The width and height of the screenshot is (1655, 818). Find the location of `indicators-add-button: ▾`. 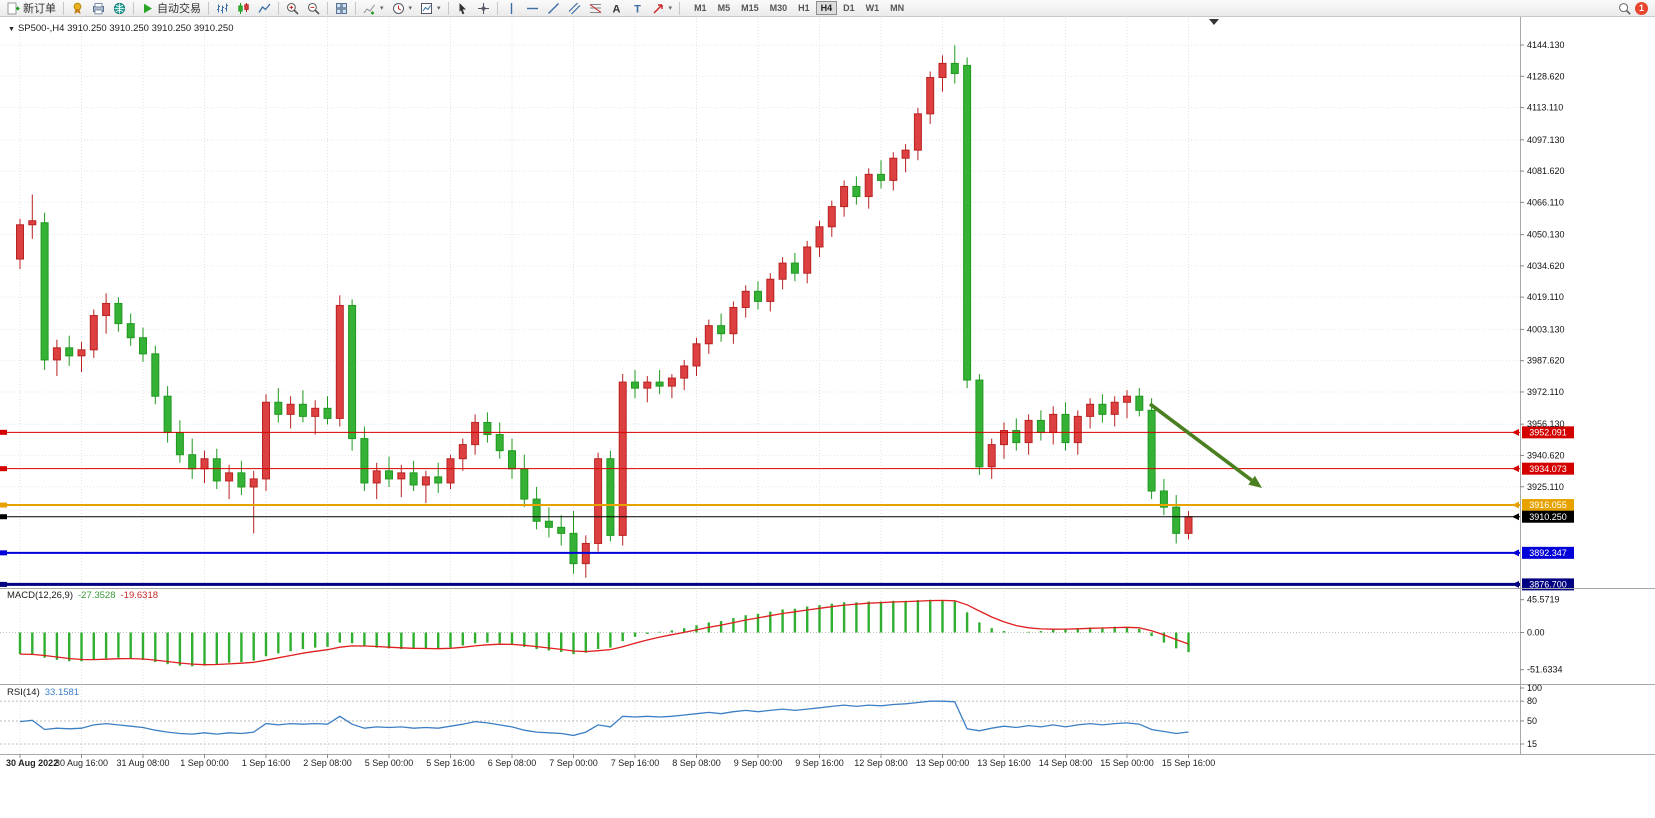

indicators-add-button: ▾ is located at coordinates (373, 8).